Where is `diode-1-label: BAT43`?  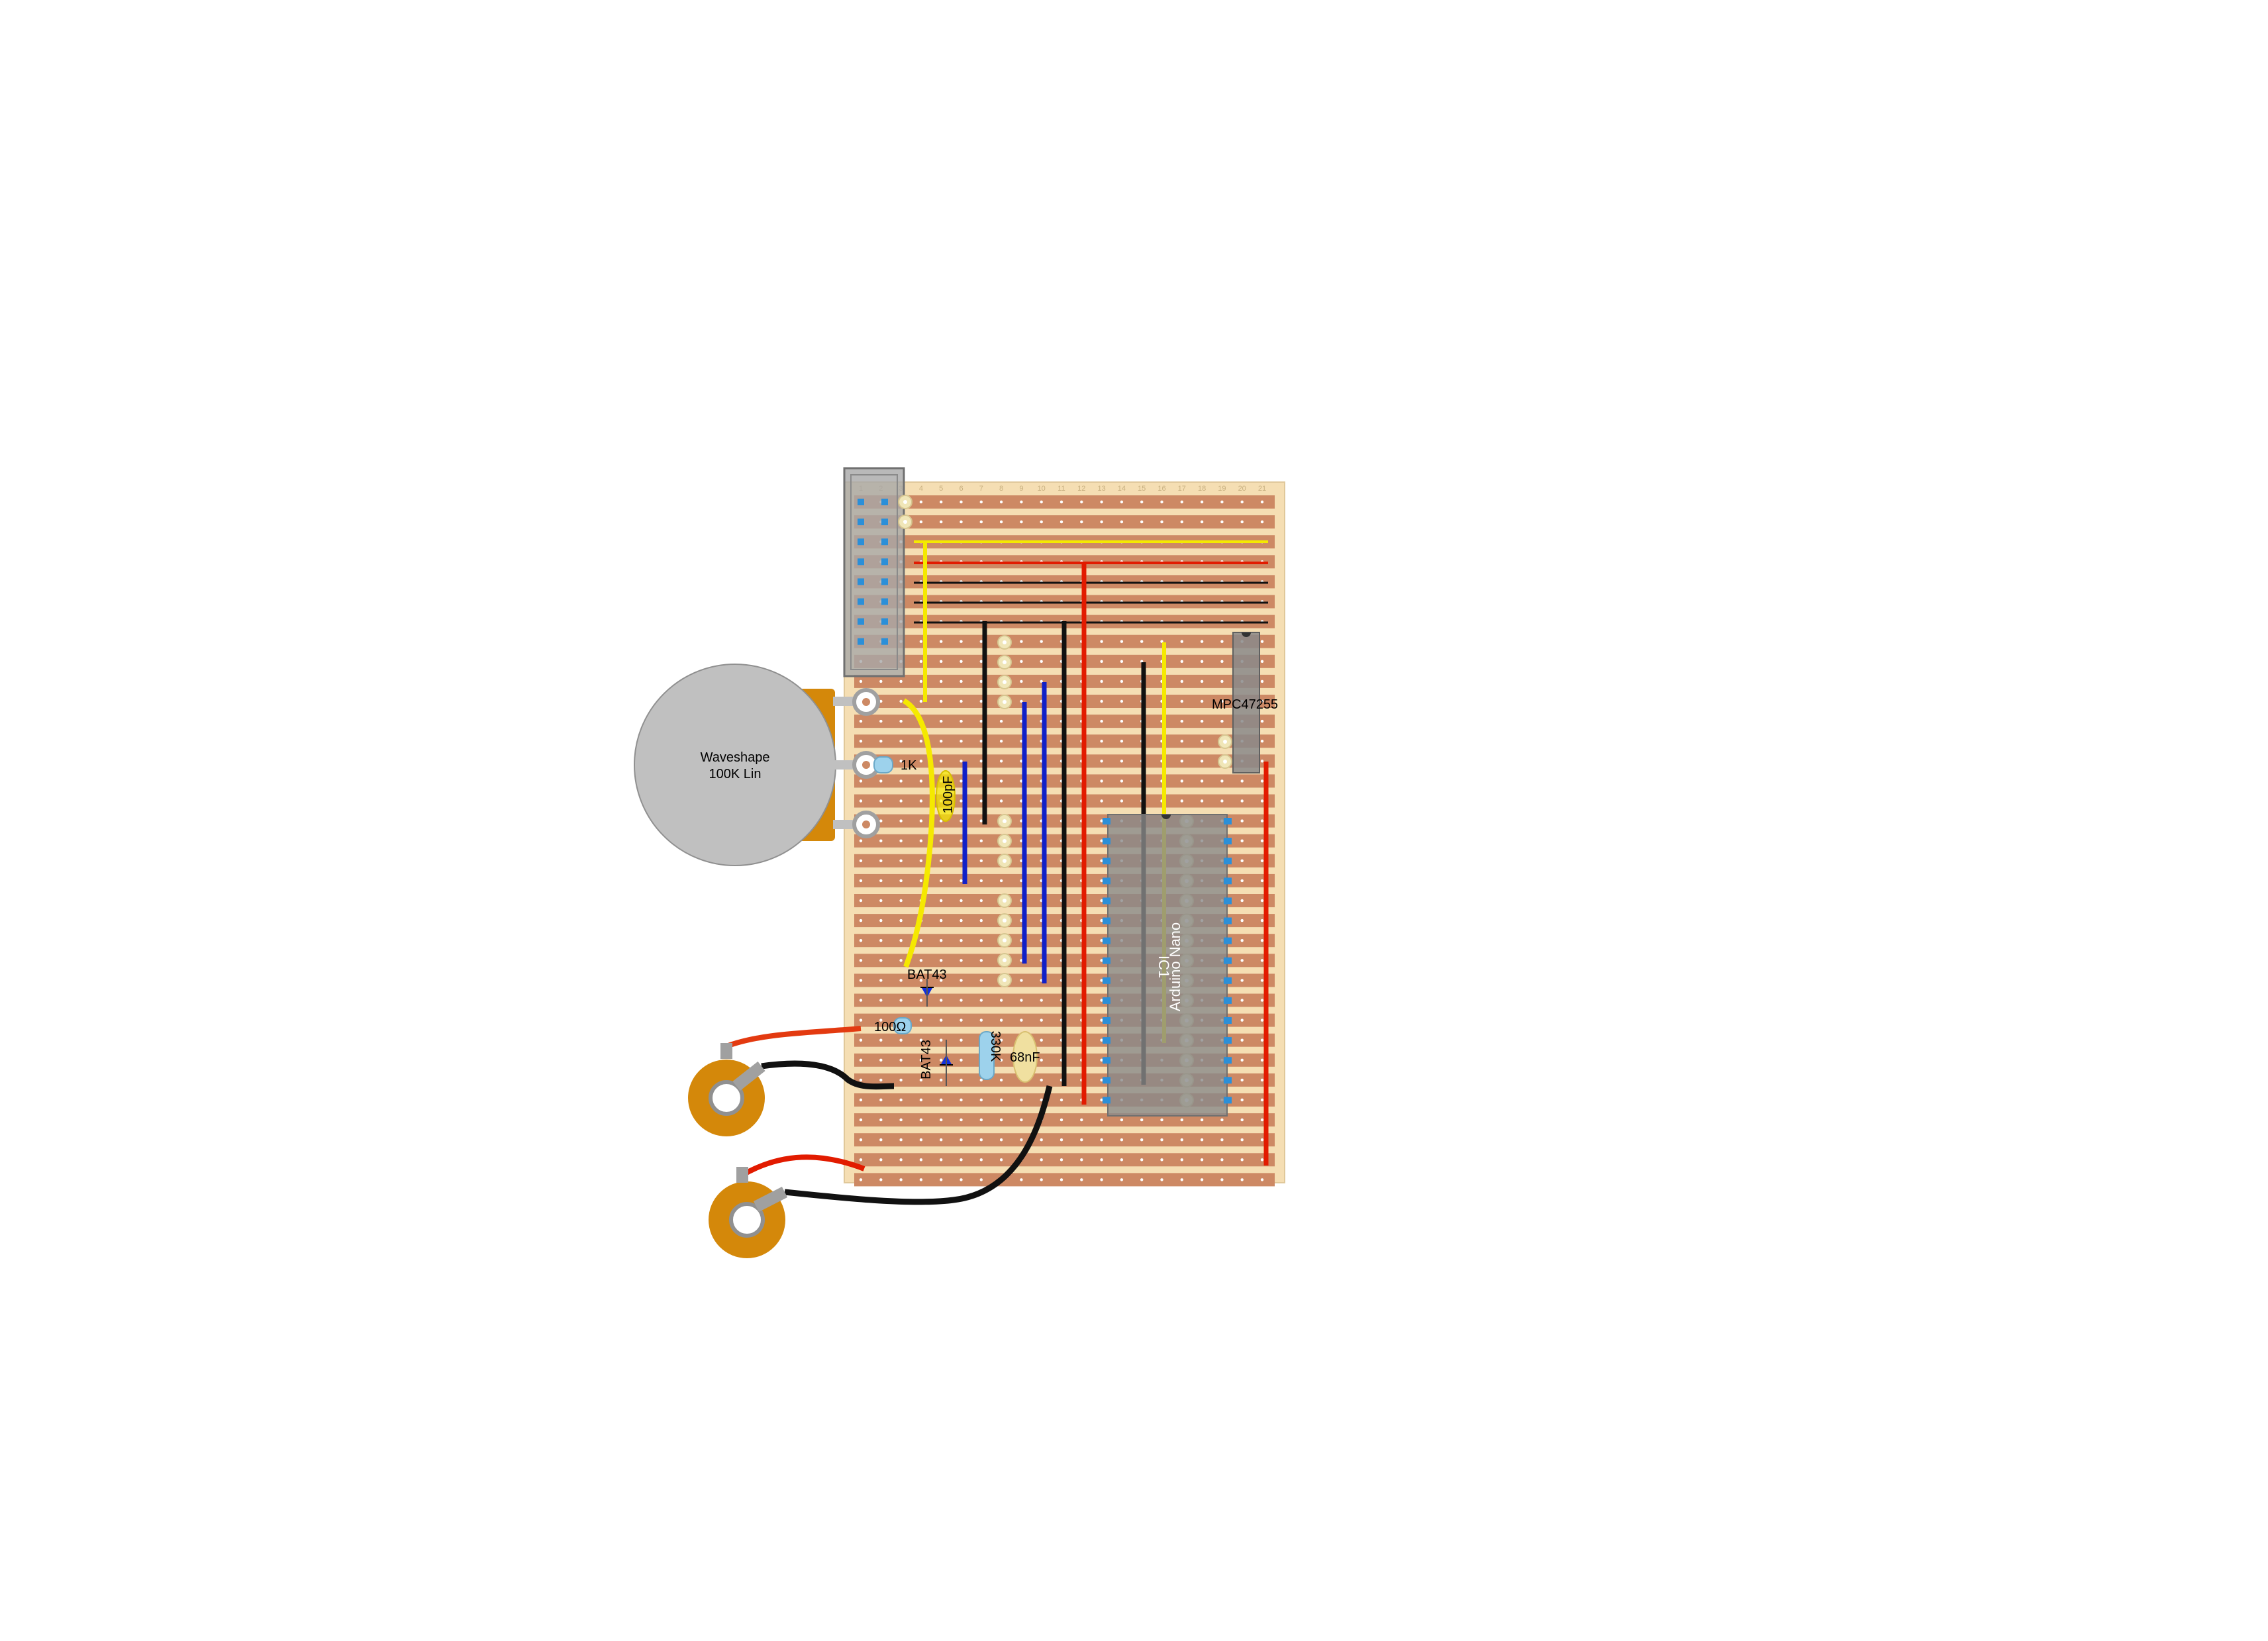
diode-1-label: BAT43 is located at coordinates (927, 975).